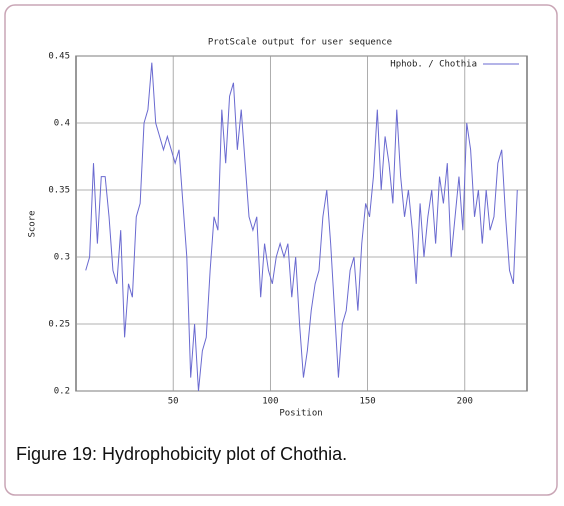 The height and width of the screenshot is (506, 564). I want to click on y-tick-label: 0.35, so click(59, 191).